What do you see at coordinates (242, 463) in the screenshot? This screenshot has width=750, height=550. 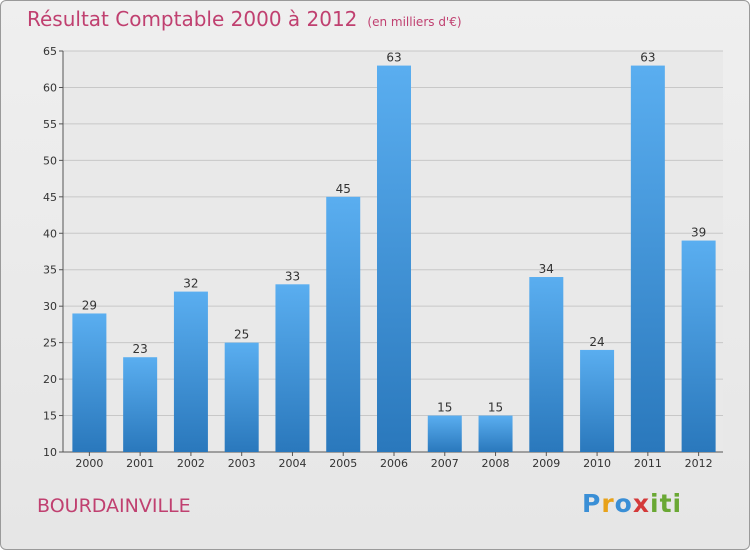 I see `x-tick-label: 2003` at bounding box center [242, 463].